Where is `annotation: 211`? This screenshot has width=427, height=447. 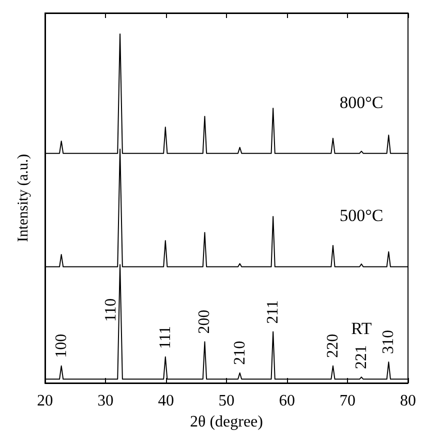
annotation: 211 is located at coordinates (273, 312).